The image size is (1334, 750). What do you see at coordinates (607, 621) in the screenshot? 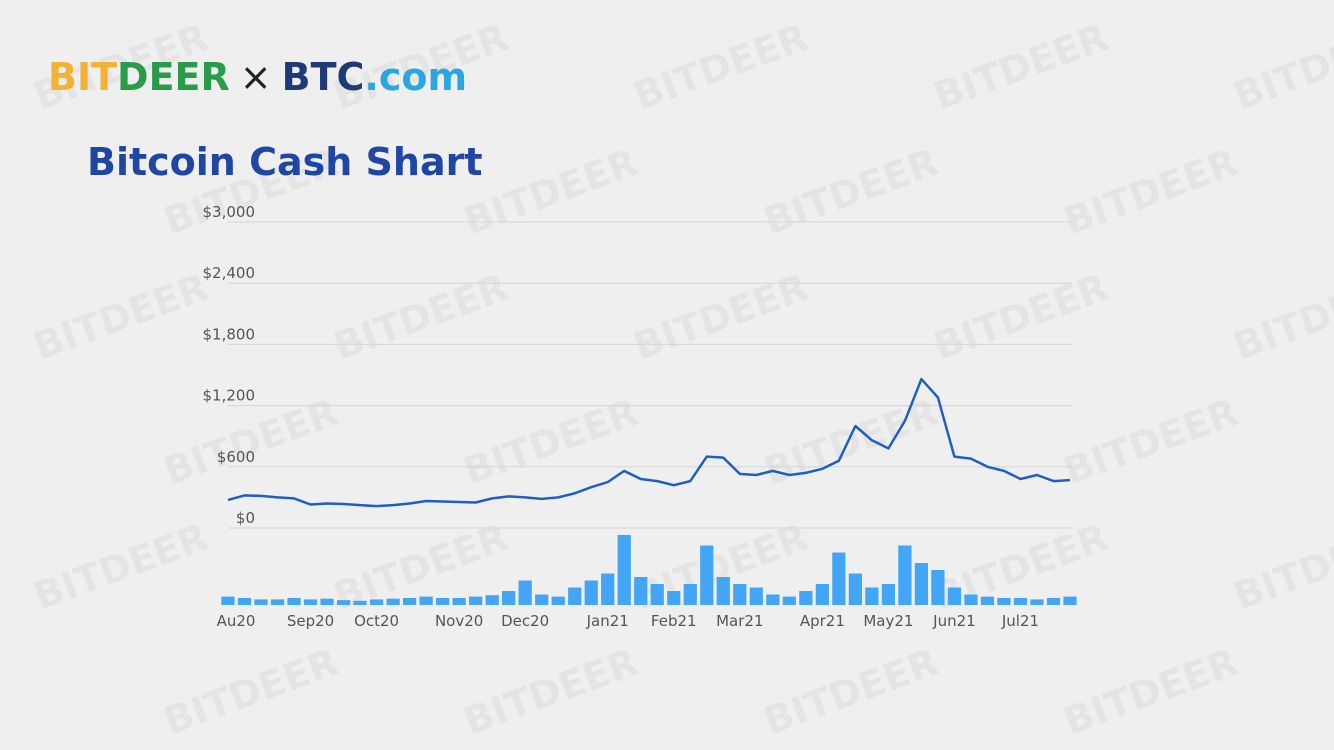
I see `x-tick-label: Jan21` at bounding box center [607, 621].